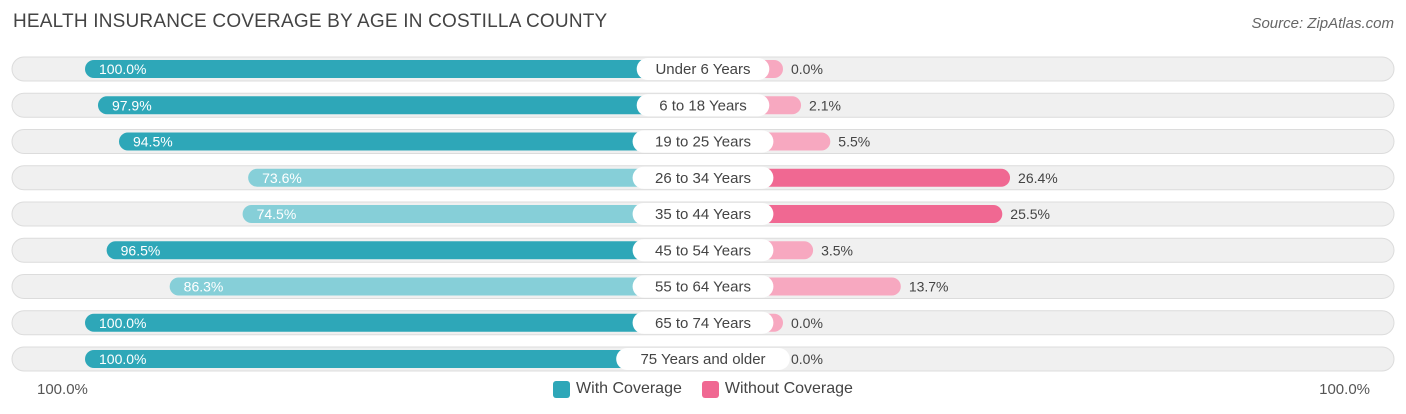 This screenshot has height=414, width=1406. What do you see at coordinates (1030, 214) in the screenshot?
I see `label-without-value: 25.5%` at bounding box center [1030, 214].